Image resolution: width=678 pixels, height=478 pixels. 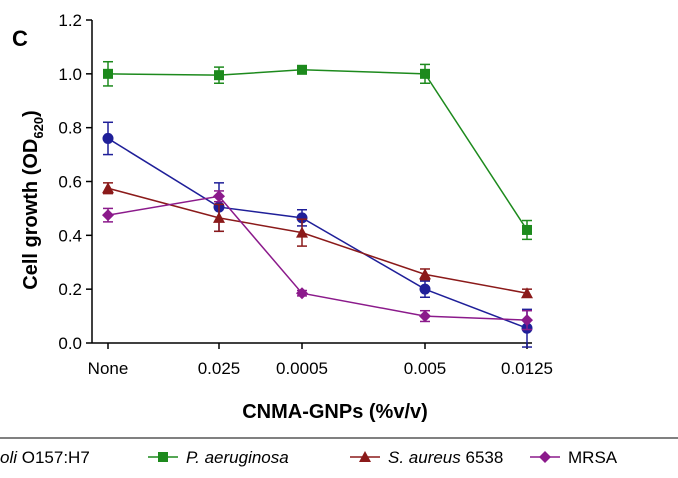 I want to click on legend-item-1: P. aeruginosa, so click(x=218, y=457).